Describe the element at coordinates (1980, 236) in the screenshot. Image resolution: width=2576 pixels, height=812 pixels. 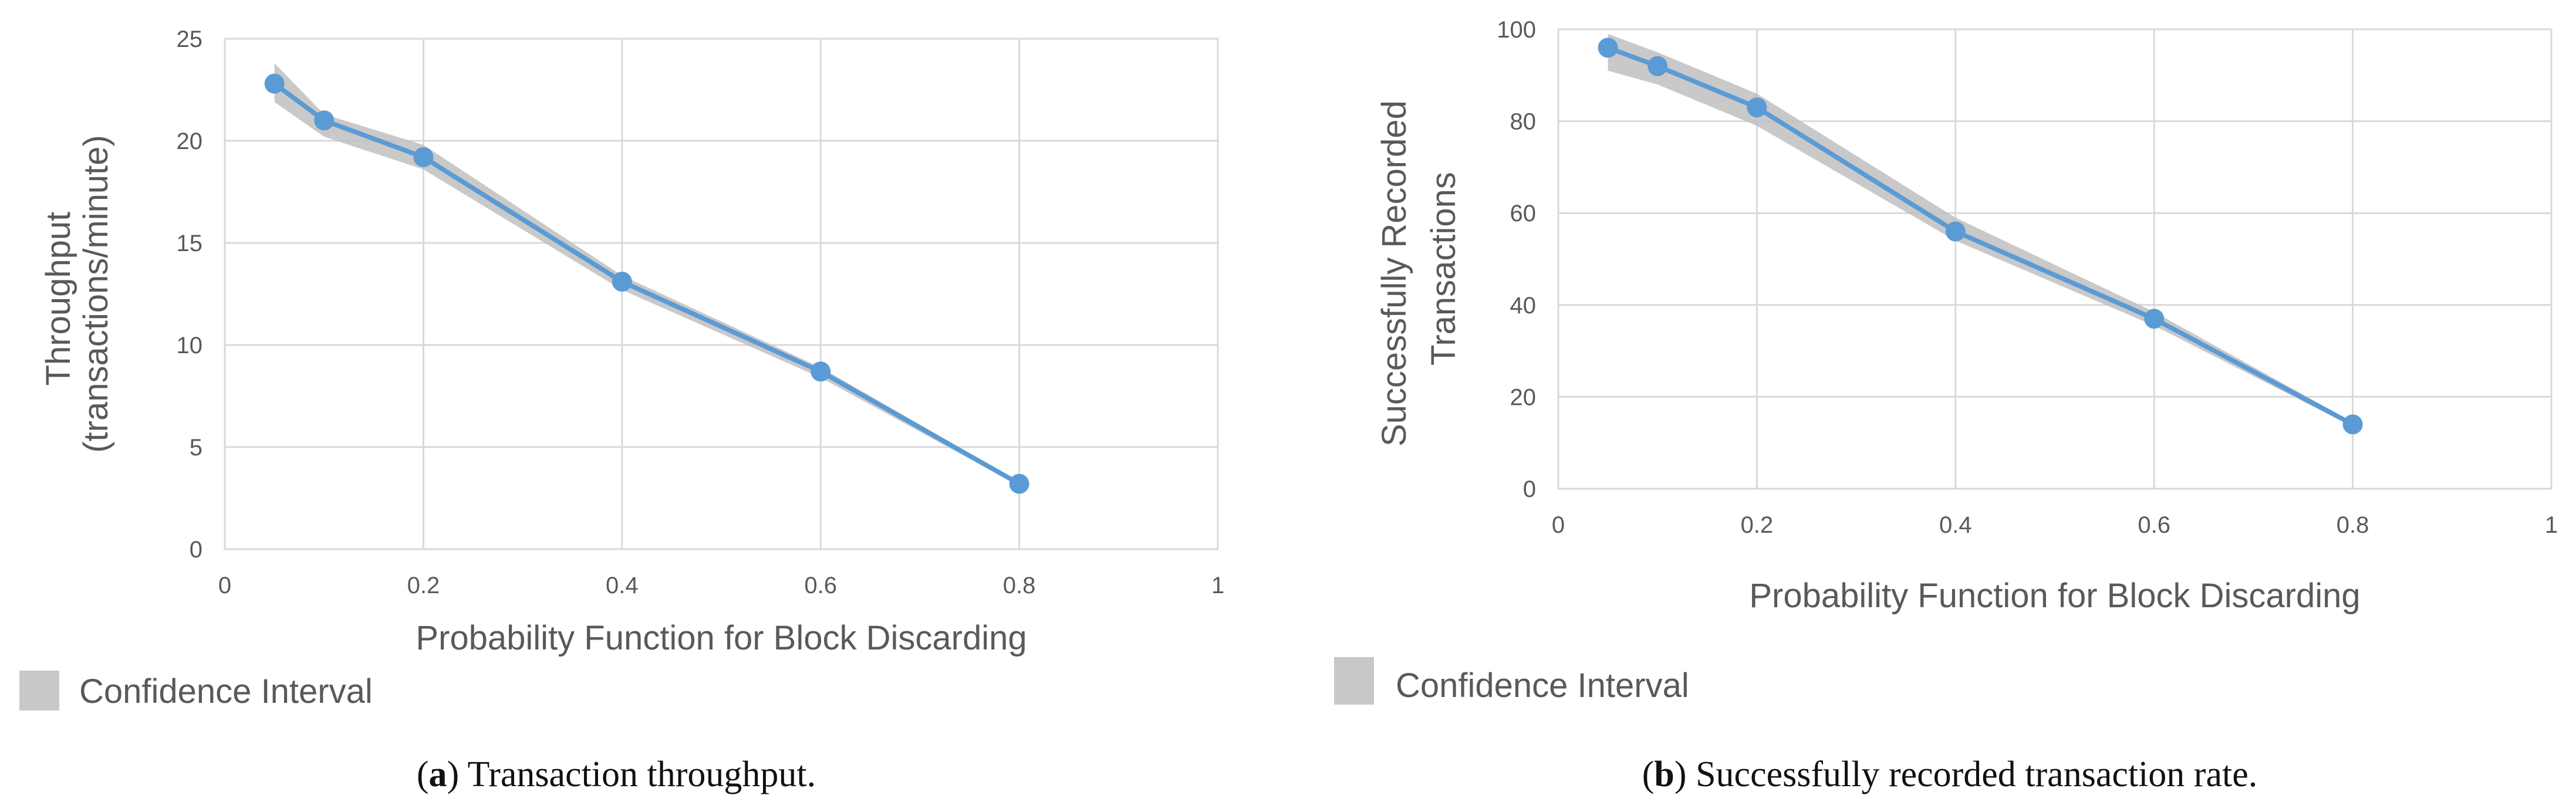
I see `chart-b-markers` at that location.